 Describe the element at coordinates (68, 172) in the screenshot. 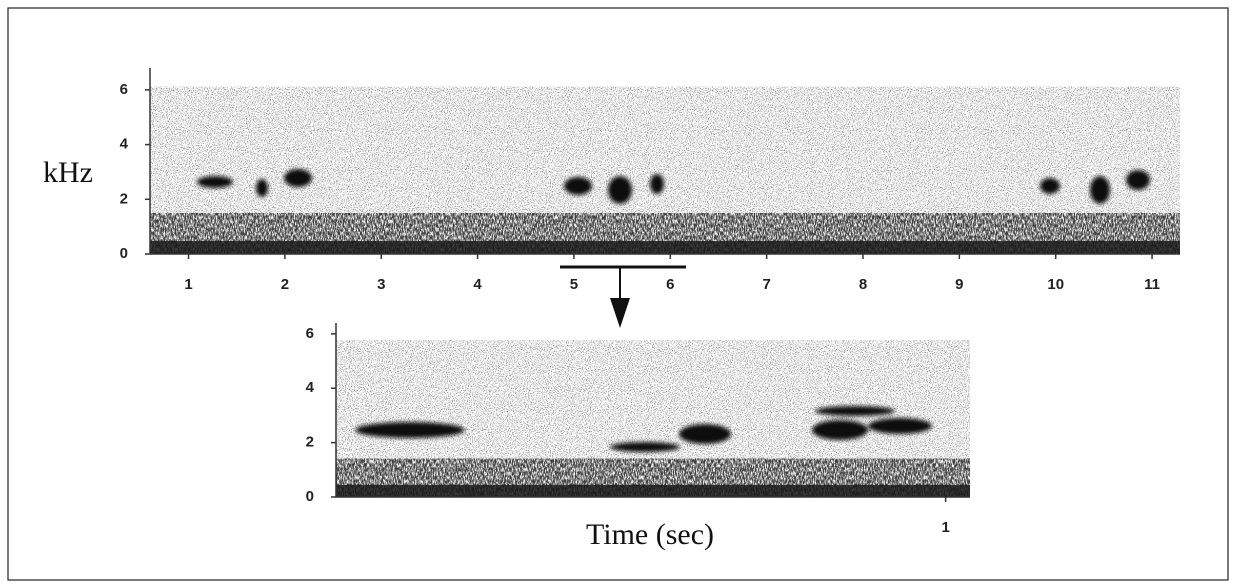

I see `y-axis-label: kHz` at that location.